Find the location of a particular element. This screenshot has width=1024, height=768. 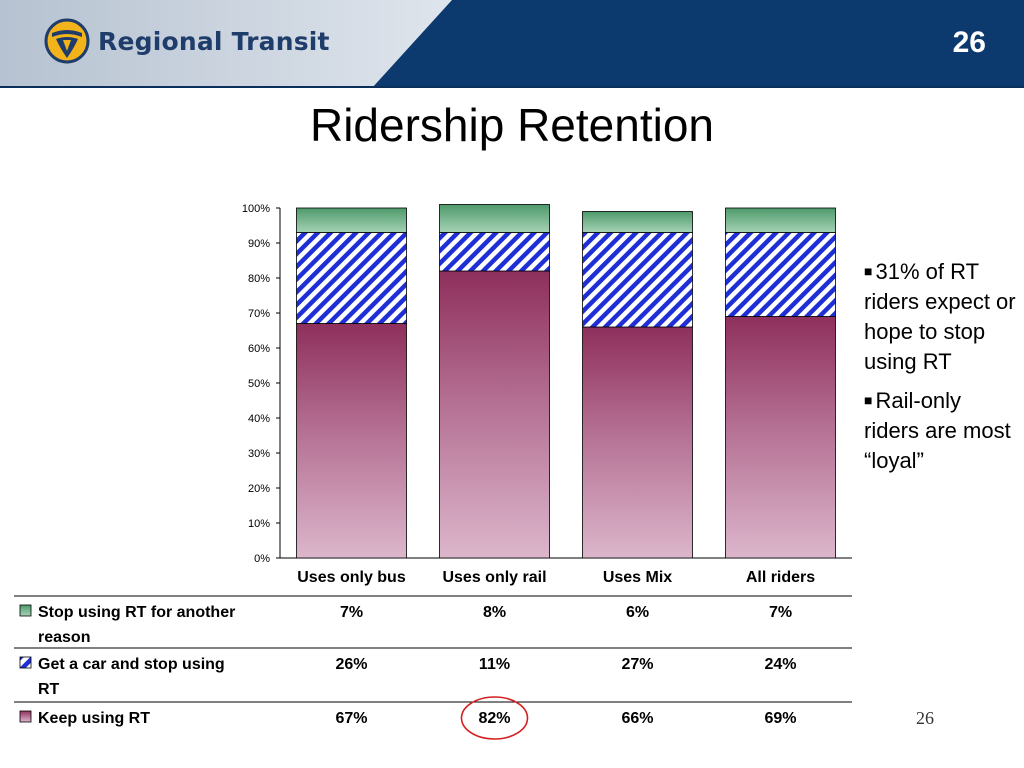

brand-logo: Regional Transit is located at coordinates (187, 41).